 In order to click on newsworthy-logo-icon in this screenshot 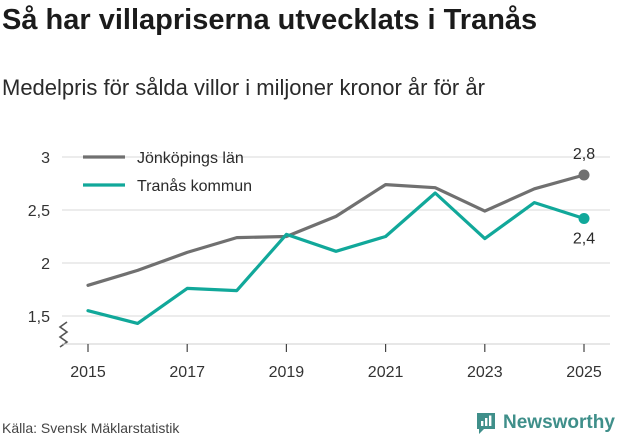, I will do `click(486, 423)`.